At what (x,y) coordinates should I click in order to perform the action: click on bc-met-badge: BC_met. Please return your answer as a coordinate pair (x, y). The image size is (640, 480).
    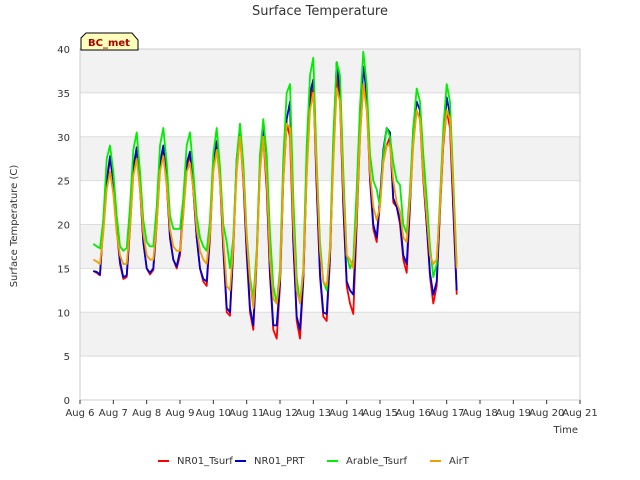
    Looking at the image, I should click on (109, 41).